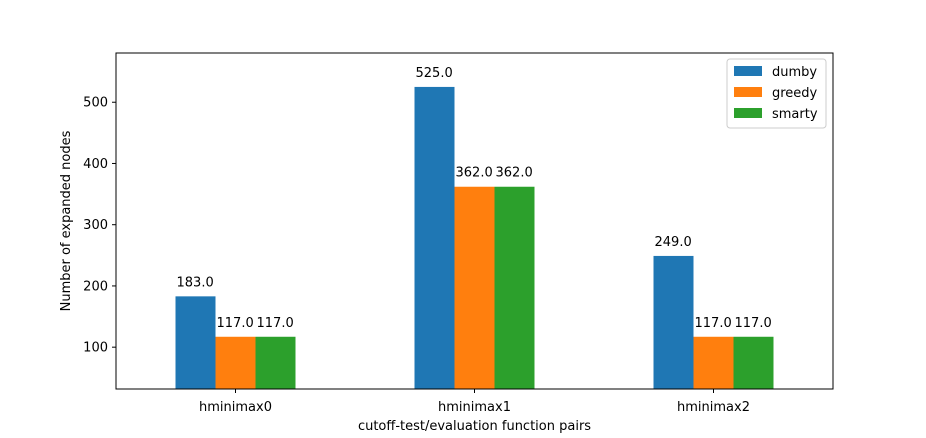  I want to click on legend: dumby greedy smarty, so click(776, 93).